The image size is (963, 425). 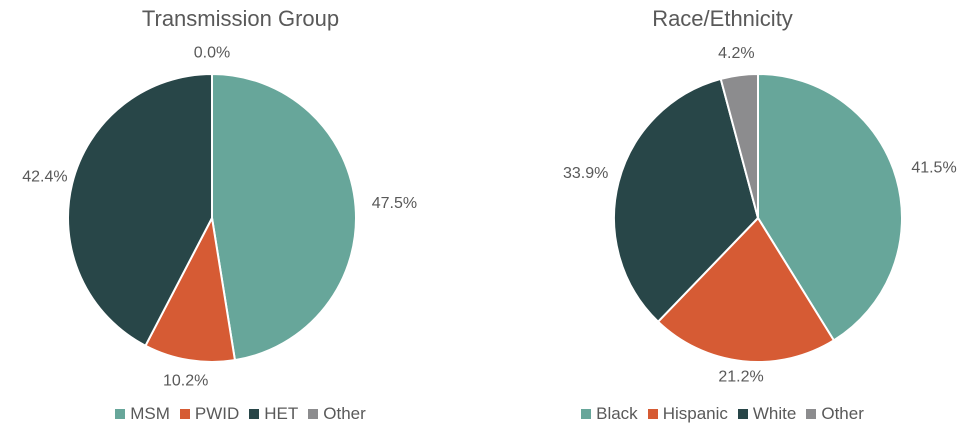 I want to click on pie-slice-hispanic, so click(x=746, y=290).